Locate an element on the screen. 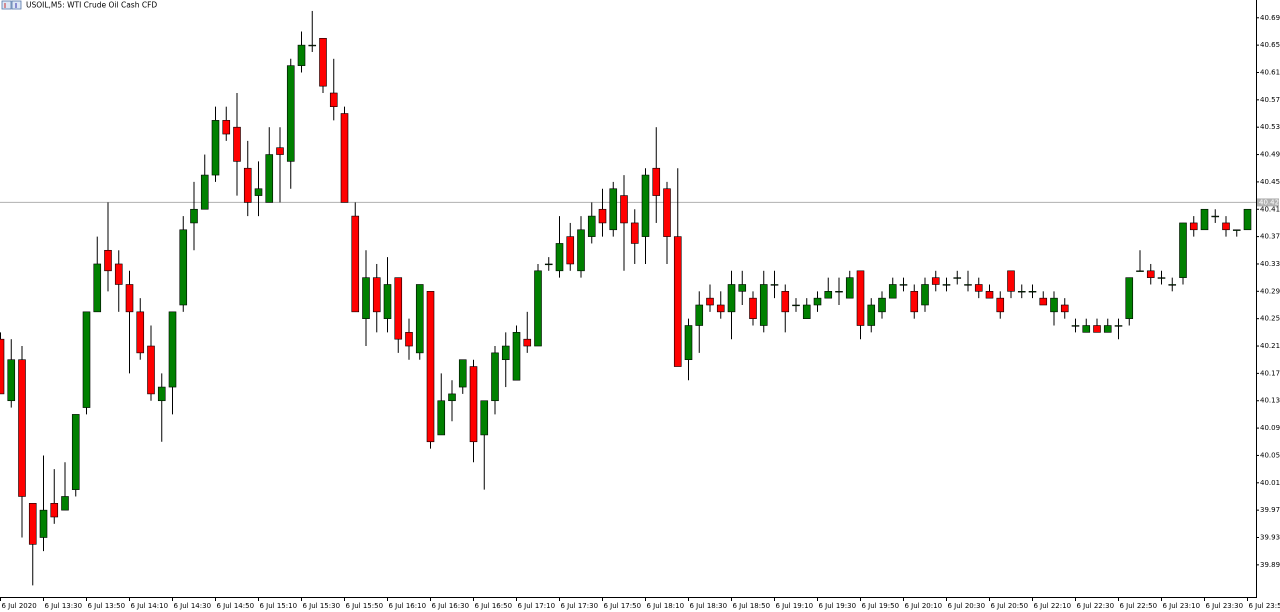 The width and height of the screenshot is (1280, 612). y-tick-label: 39.97 is located at coordinates (1270, 510).